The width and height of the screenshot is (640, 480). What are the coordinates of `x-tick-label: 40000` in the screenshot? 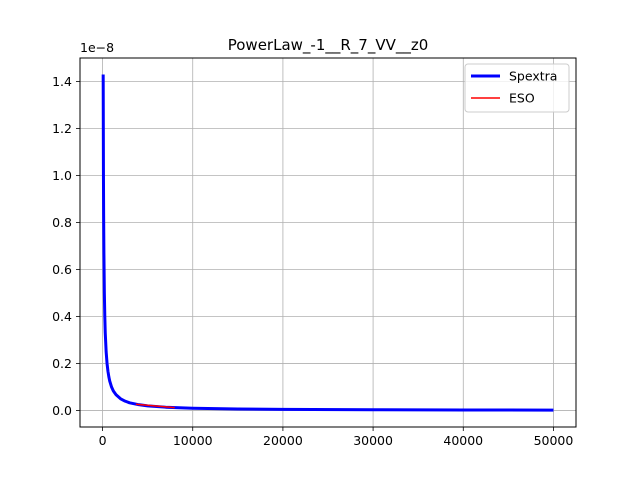 It's located at (463, 440).